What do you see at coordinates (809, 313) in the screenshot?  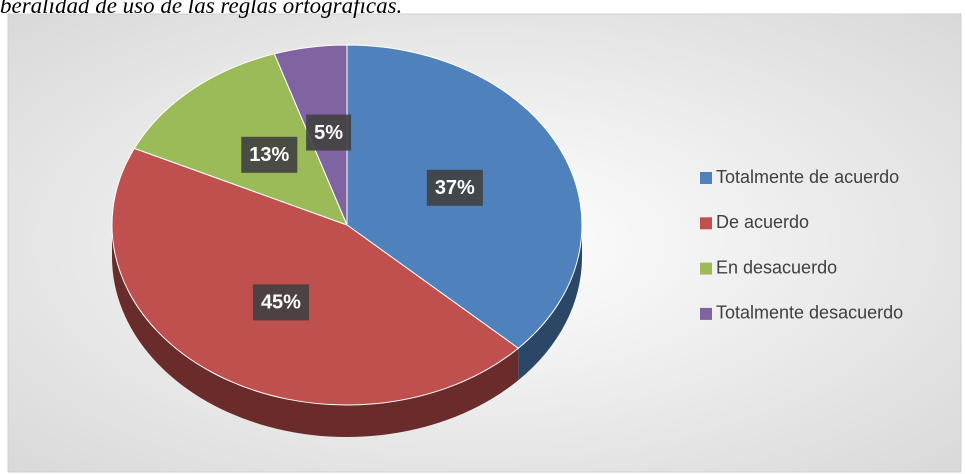 I see `legend-label: Totalmente desacuerdo` at bounding box center [809, 313].